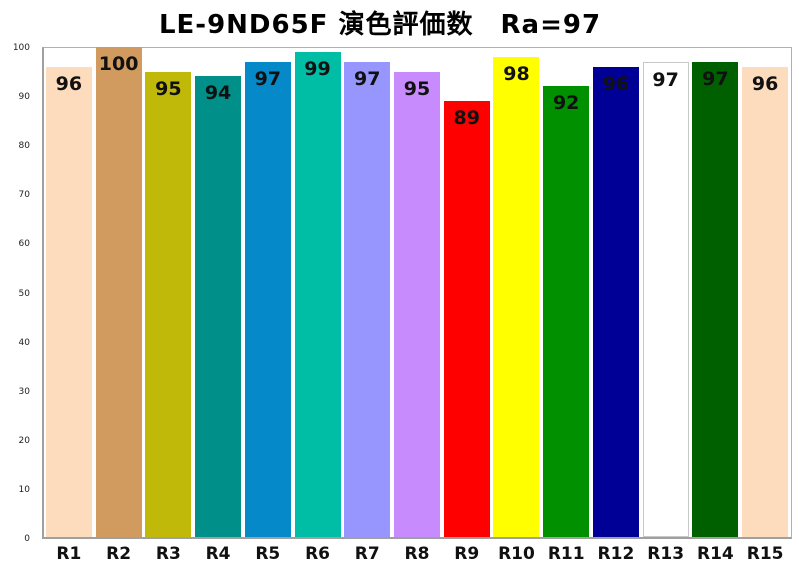  What do you see at coordinates (665, 299) in the screenshot?
I see `bar-r13: 97` at bounding box center [665, 299].